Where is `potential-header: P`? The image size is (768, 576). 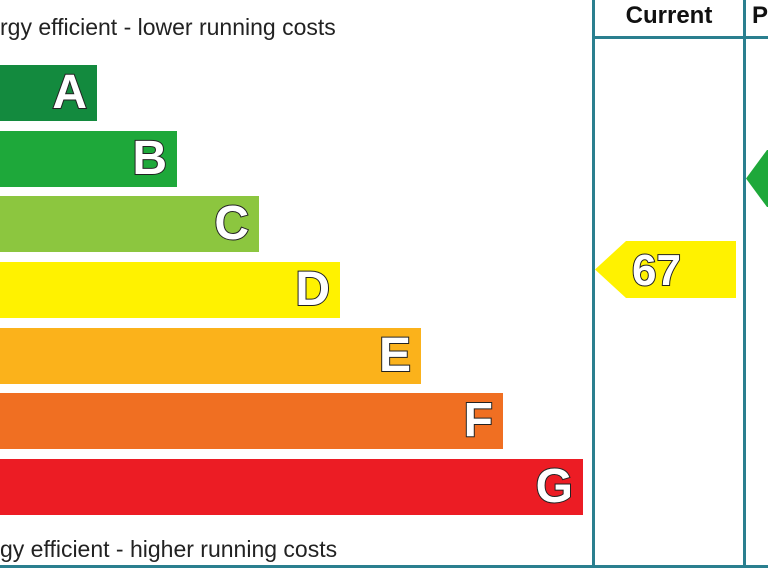
potential-header: P is located at coordinates (760, 15).